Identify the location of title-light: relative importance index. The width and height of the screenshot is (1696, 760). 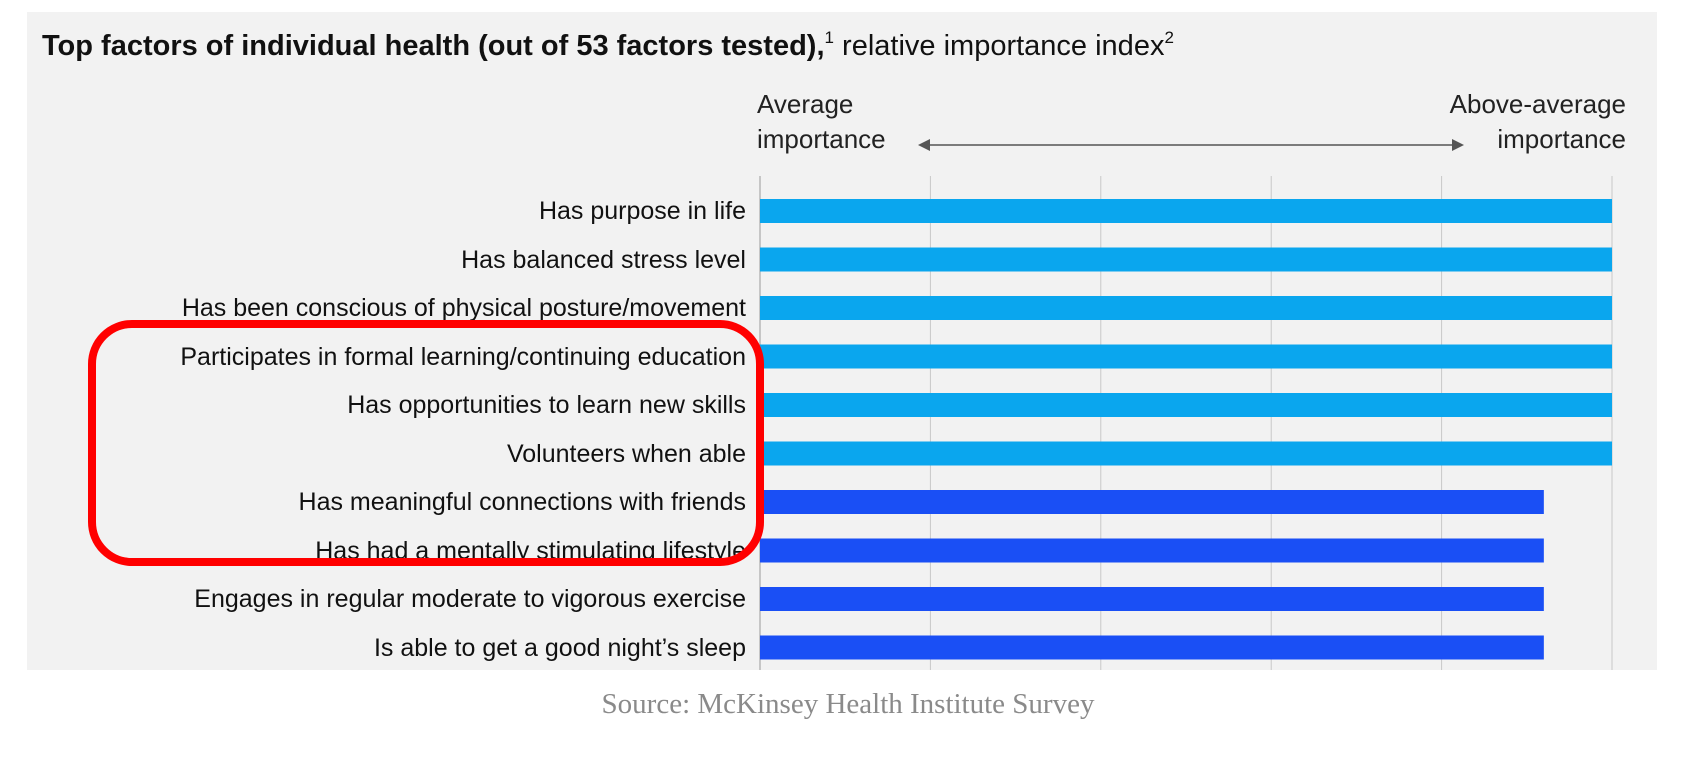
(999, 46).